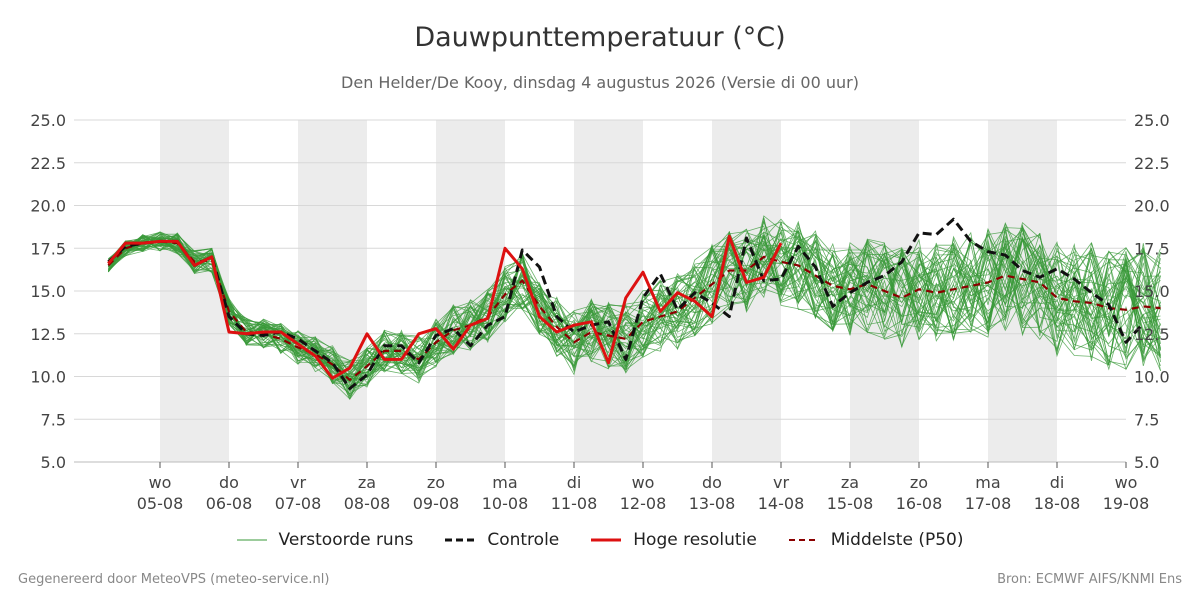  I want to click on x-tick-date: 15-08, so click(850, 503).